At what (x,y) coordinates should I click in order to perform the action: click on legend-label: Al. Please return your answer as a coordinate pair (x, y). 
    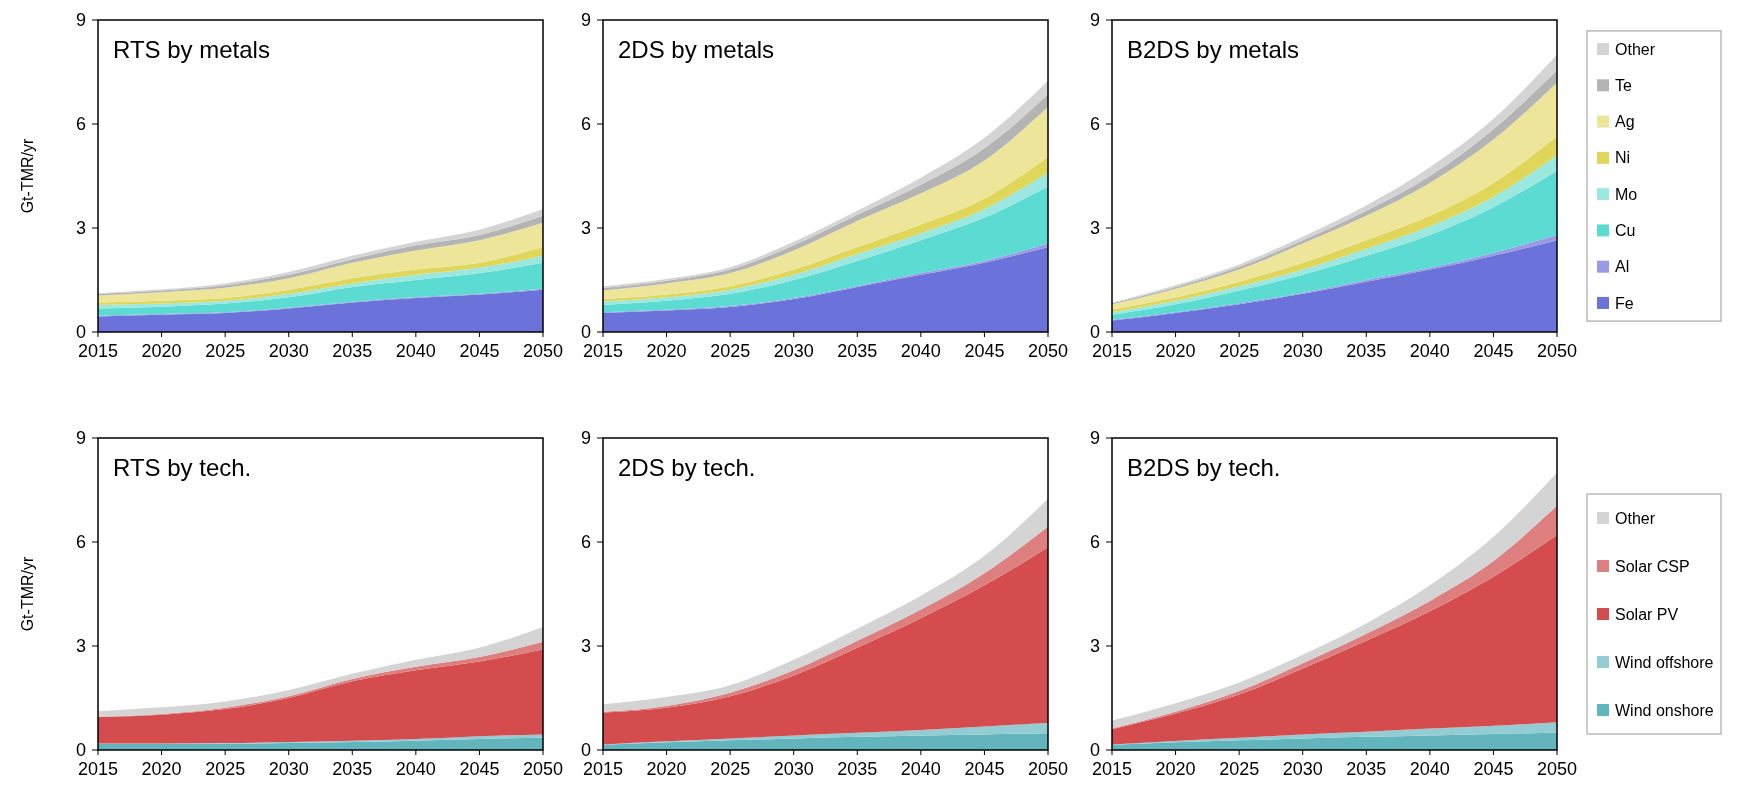
    Looking at the image, I should click on (1622, 267).